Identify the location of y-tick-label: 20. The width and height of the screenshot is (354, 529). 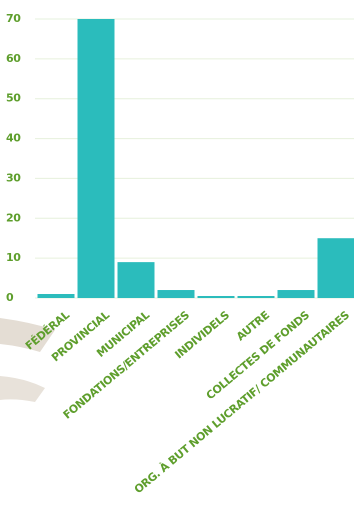
(13, 217).